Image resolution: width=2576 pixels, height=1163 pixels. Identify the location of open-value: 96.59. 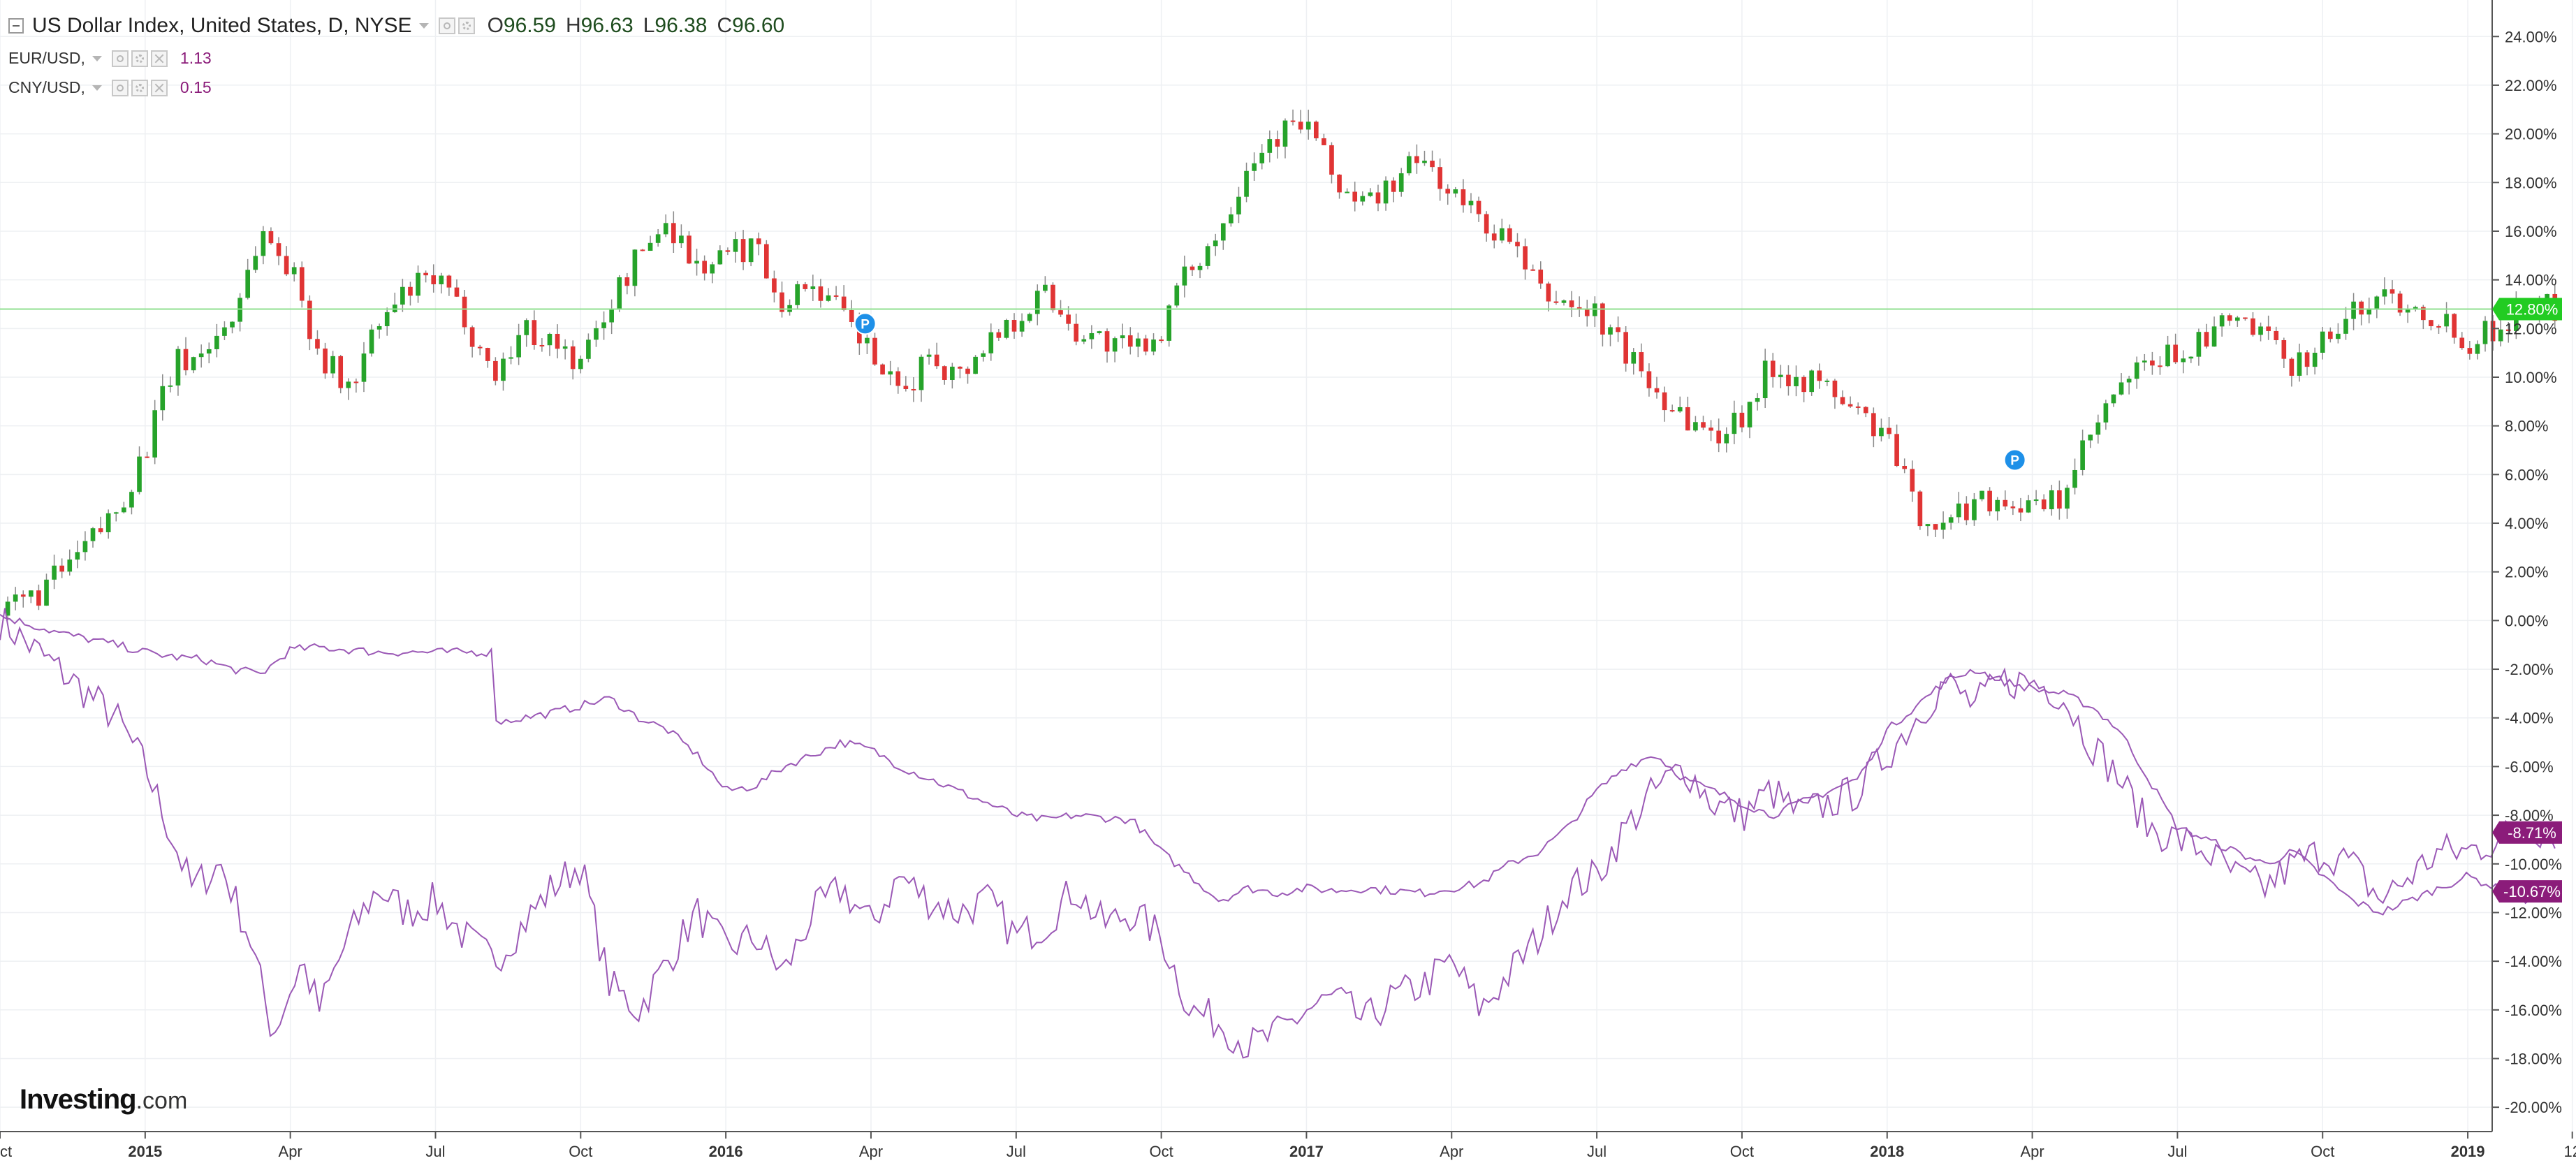
(529, 26).